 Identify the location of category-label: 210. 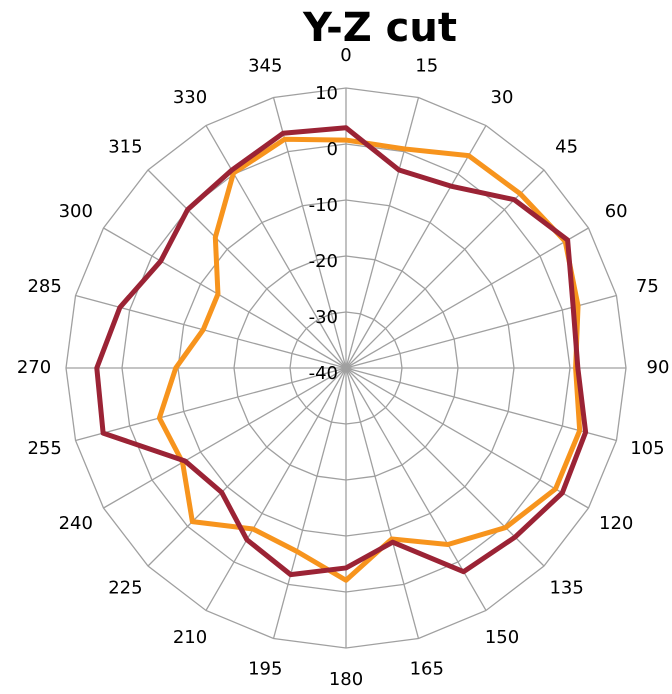
(190, 637).